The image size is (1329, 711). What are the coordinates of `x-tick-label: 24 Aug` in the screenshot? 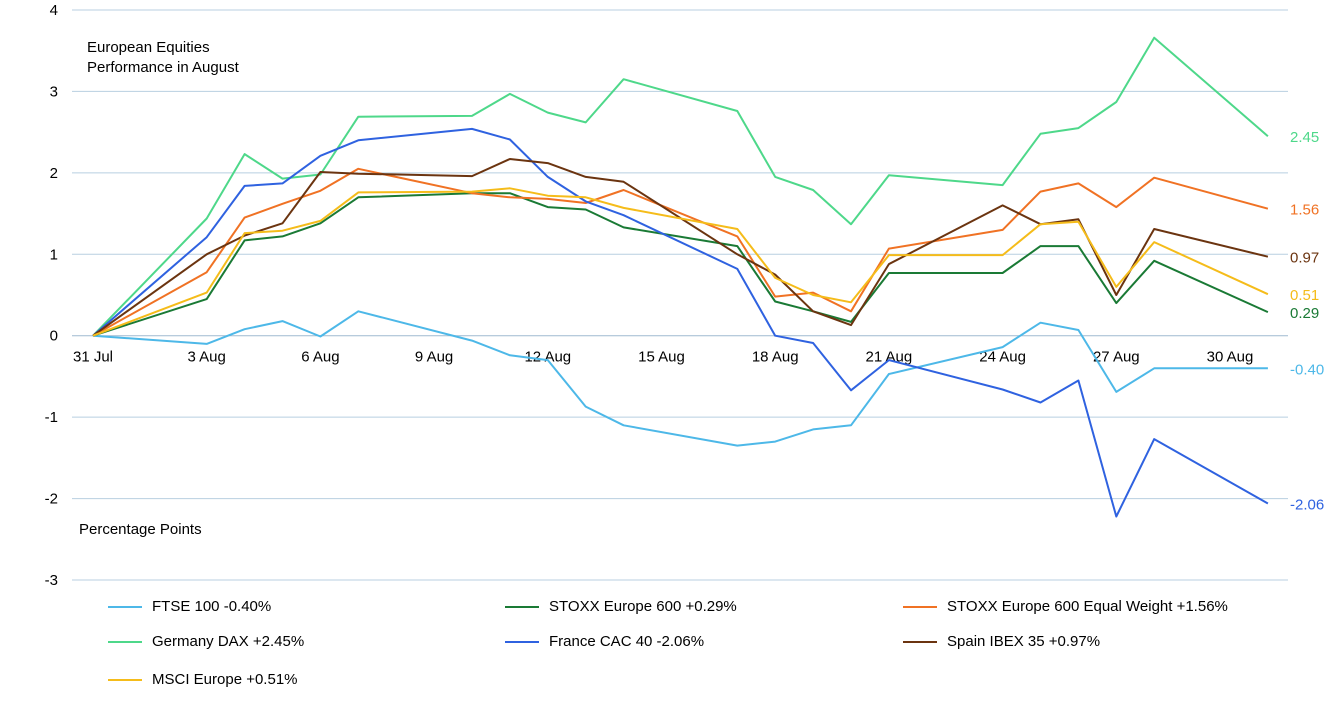 It's located at (1002, 357).